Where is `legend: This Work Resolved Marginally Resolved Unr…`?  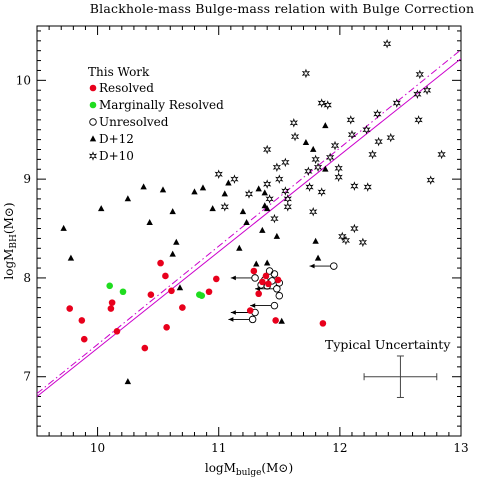
legend: This Work Resolved Marginally Resolved Unr… is located at coordinates (156, 114).